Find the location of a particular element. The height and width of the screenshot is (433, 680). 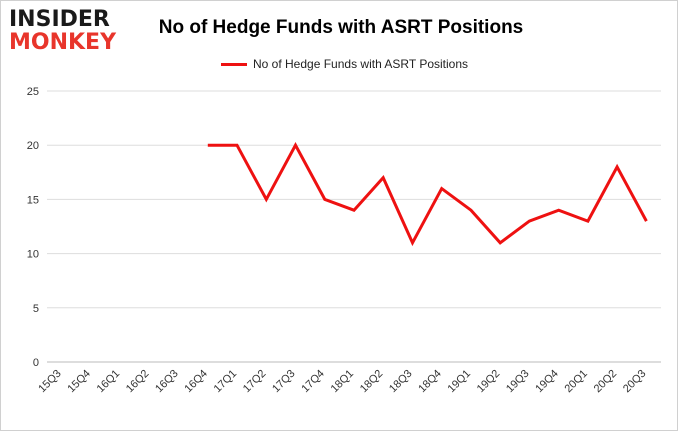

x-tick-label-19Q3: 19Q3 is located at coordinates (518, 382).